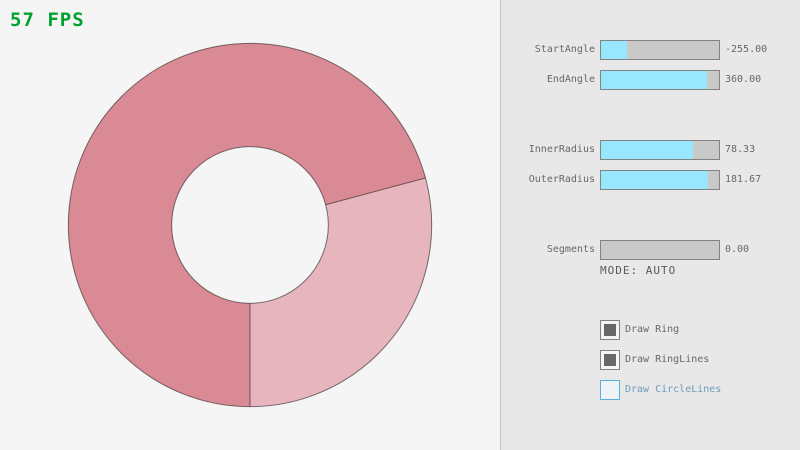 This screenshot has width=800, height=450. What do you see at coordinates (561, 179) in the screenshot?
I see `slider-label-outerradius: OuterRadius` at bounding box center [561, 179].